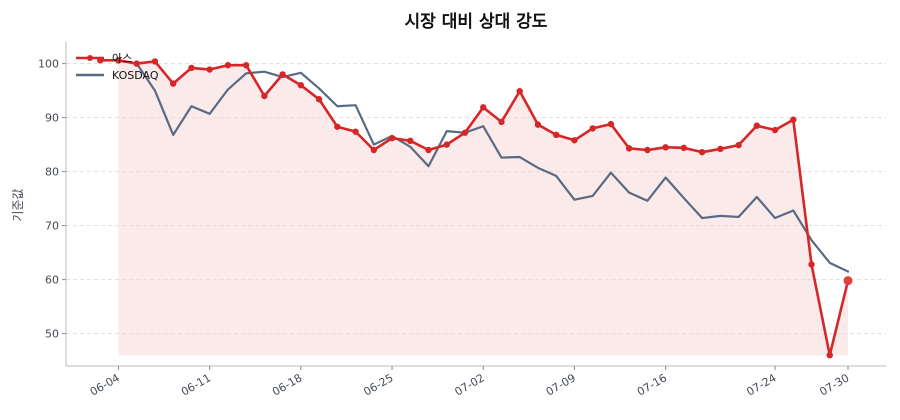 Image resolution: width=900 pixels, height=420 pixels. I want to click on x-tick-label: 07-02, so click(470, 384).